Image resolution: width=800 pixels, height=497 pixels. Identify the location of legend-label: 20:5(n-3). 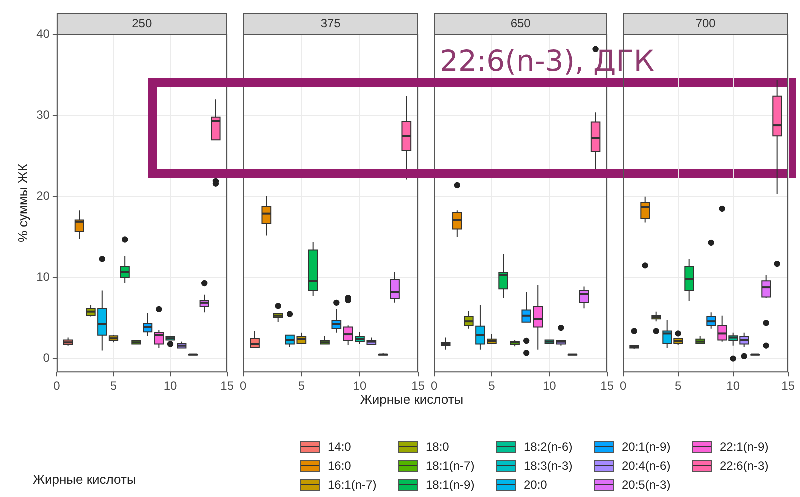
(646, 485).